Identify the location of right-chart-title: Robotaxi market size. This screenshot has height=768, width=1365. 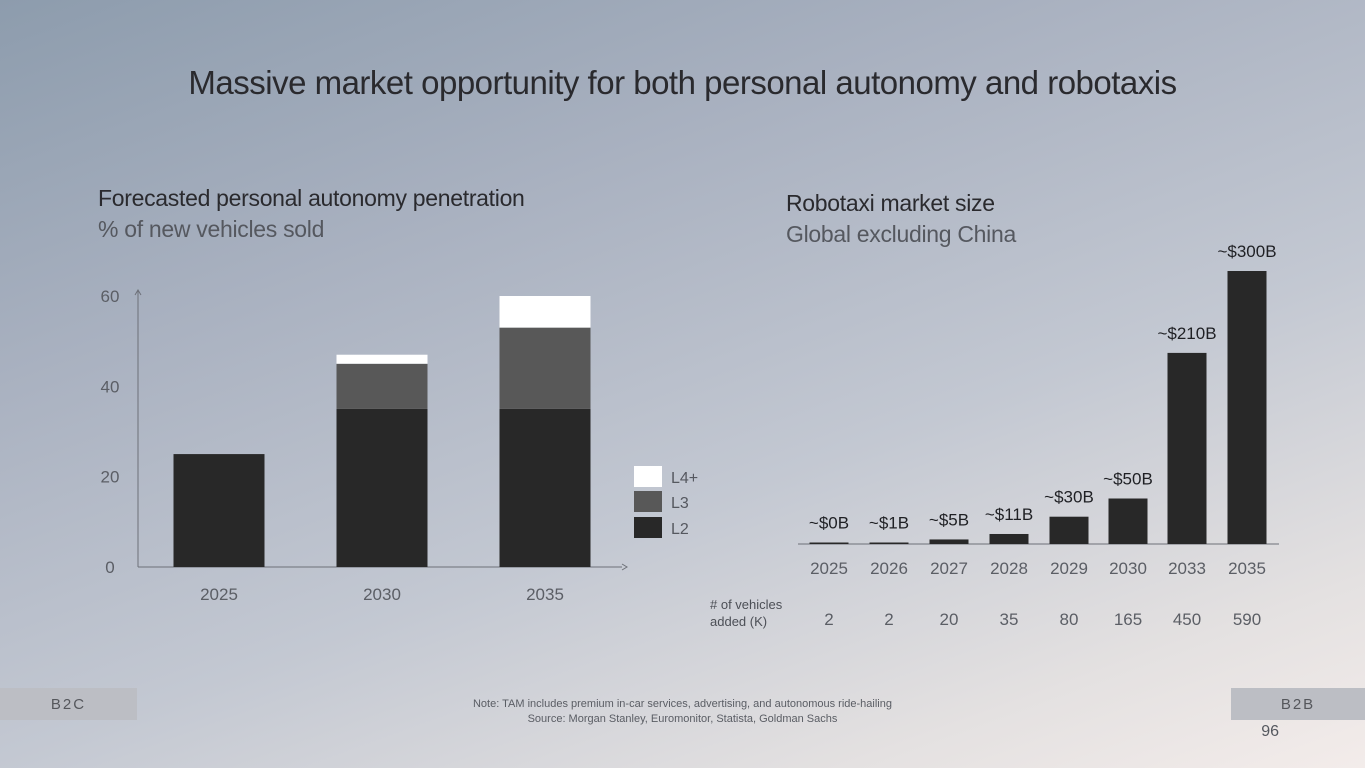
(890, 203).